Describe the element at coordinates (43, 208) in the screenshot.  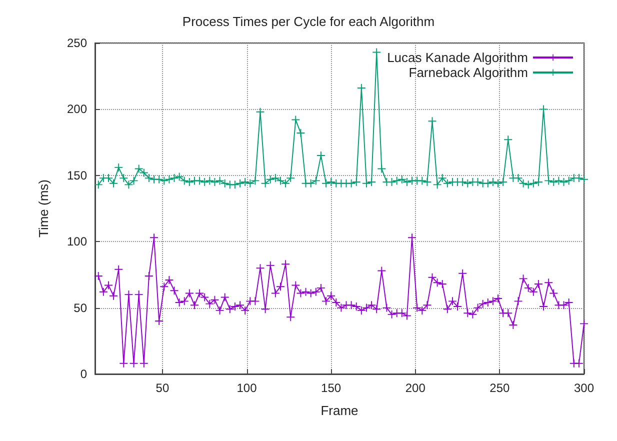
I see `y-axis-title: Time (ms)` at that location.